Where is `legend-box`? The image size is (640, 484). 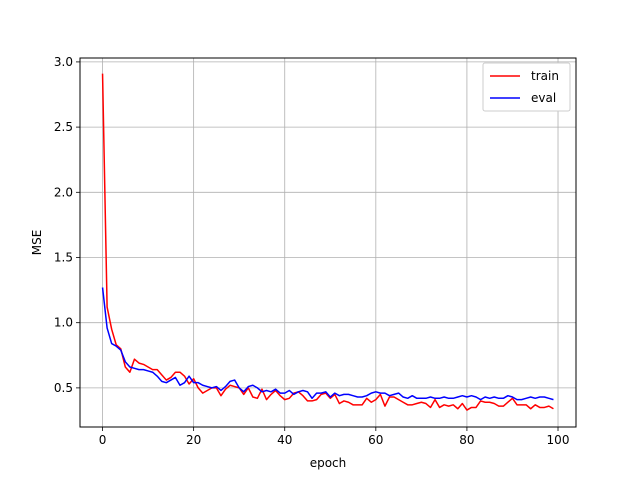
legend-box is located at coordinates (526, 87).